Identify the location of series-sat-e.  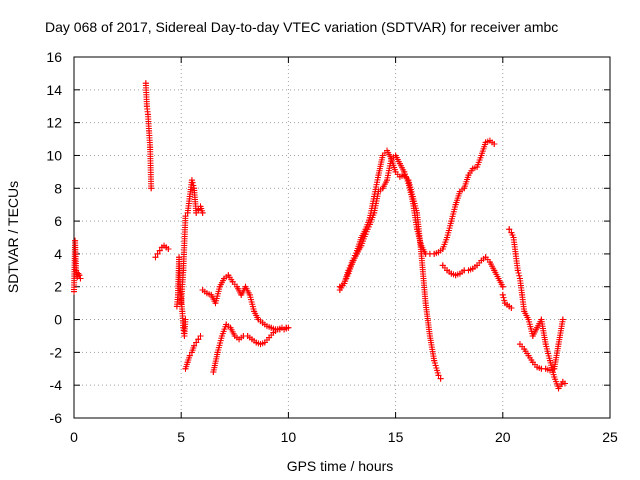
(192, 242).